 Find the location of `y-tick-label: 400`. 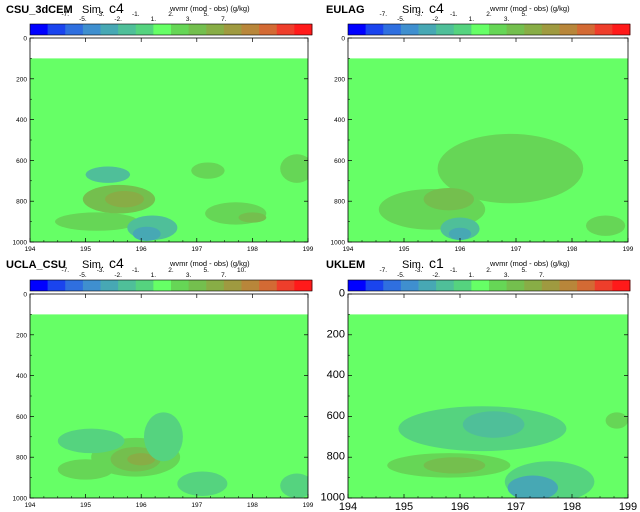

y-tick-label: 400 is located at coordinates (336, 375).